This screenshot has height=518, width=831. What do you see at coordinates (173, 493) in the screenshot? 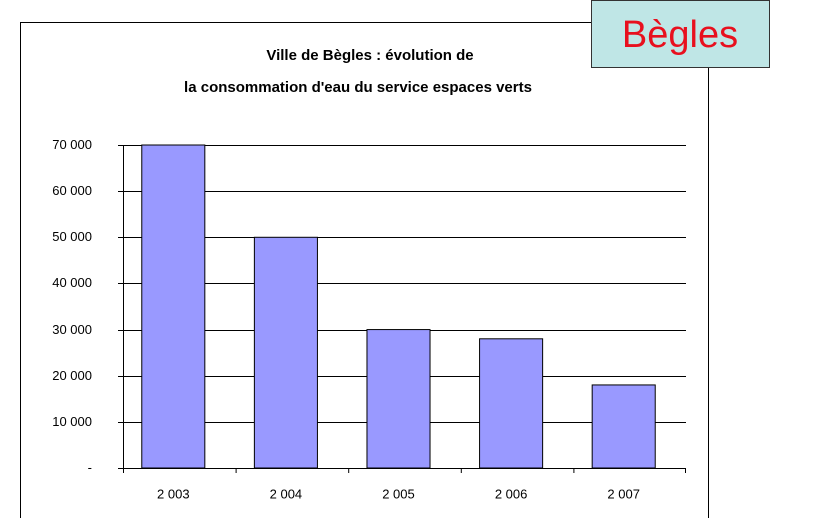
I see `x-tick-label: 2 003` at bounding box center [173, 493].